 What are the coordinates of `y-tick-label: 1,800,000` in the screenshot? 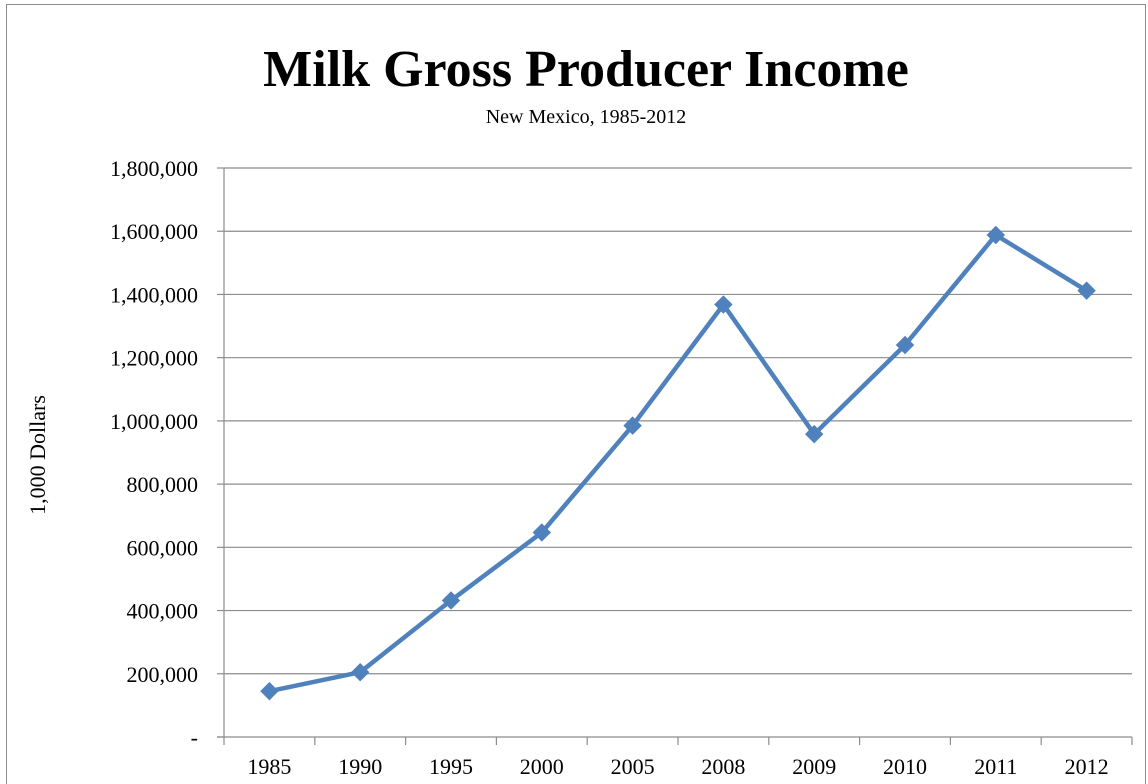 It's located at (154, 168).